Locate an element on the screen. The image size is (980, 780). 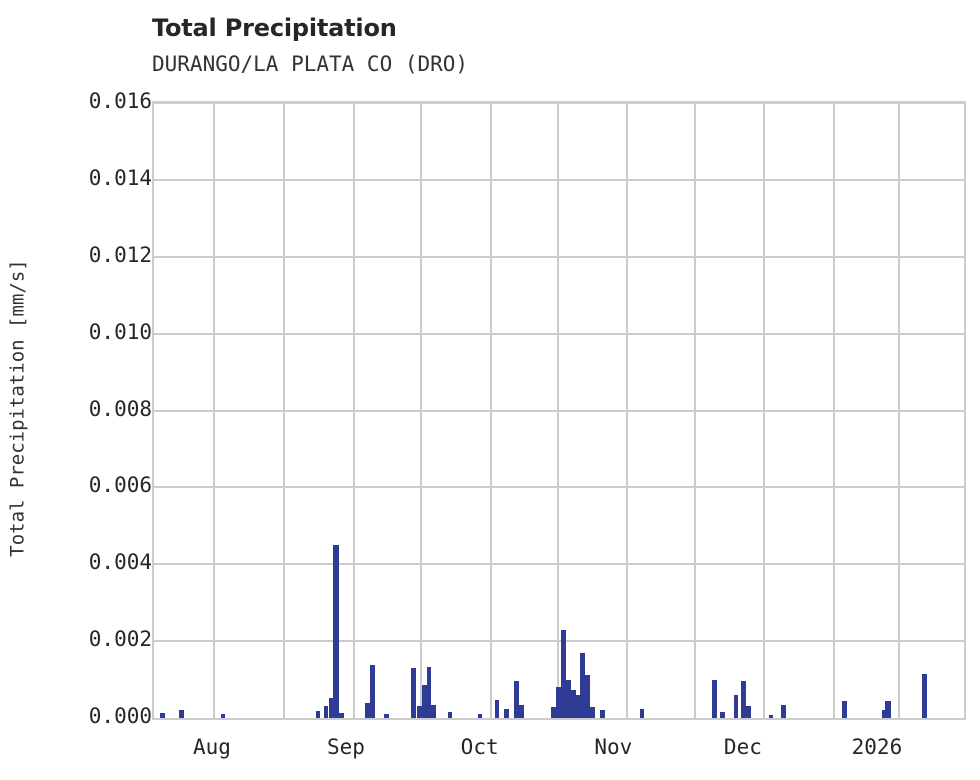
y-axis-tick-label: 0.000 is located at coordinates (120, 716).